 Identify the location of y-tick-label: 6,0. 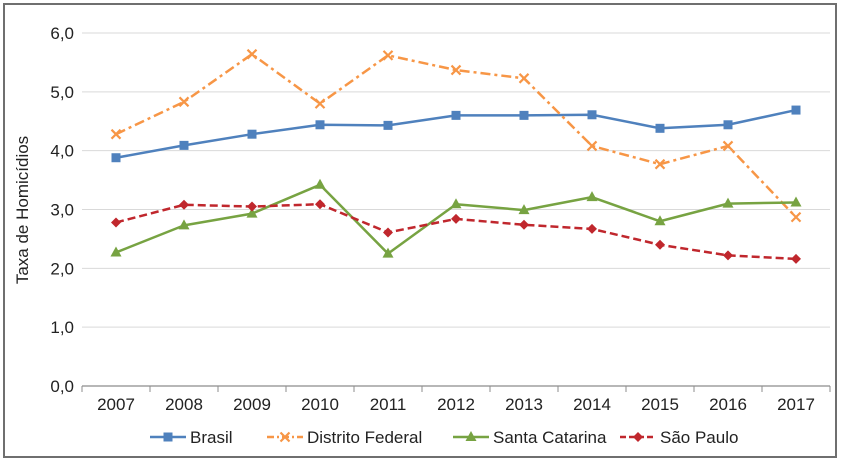
(62, 33).